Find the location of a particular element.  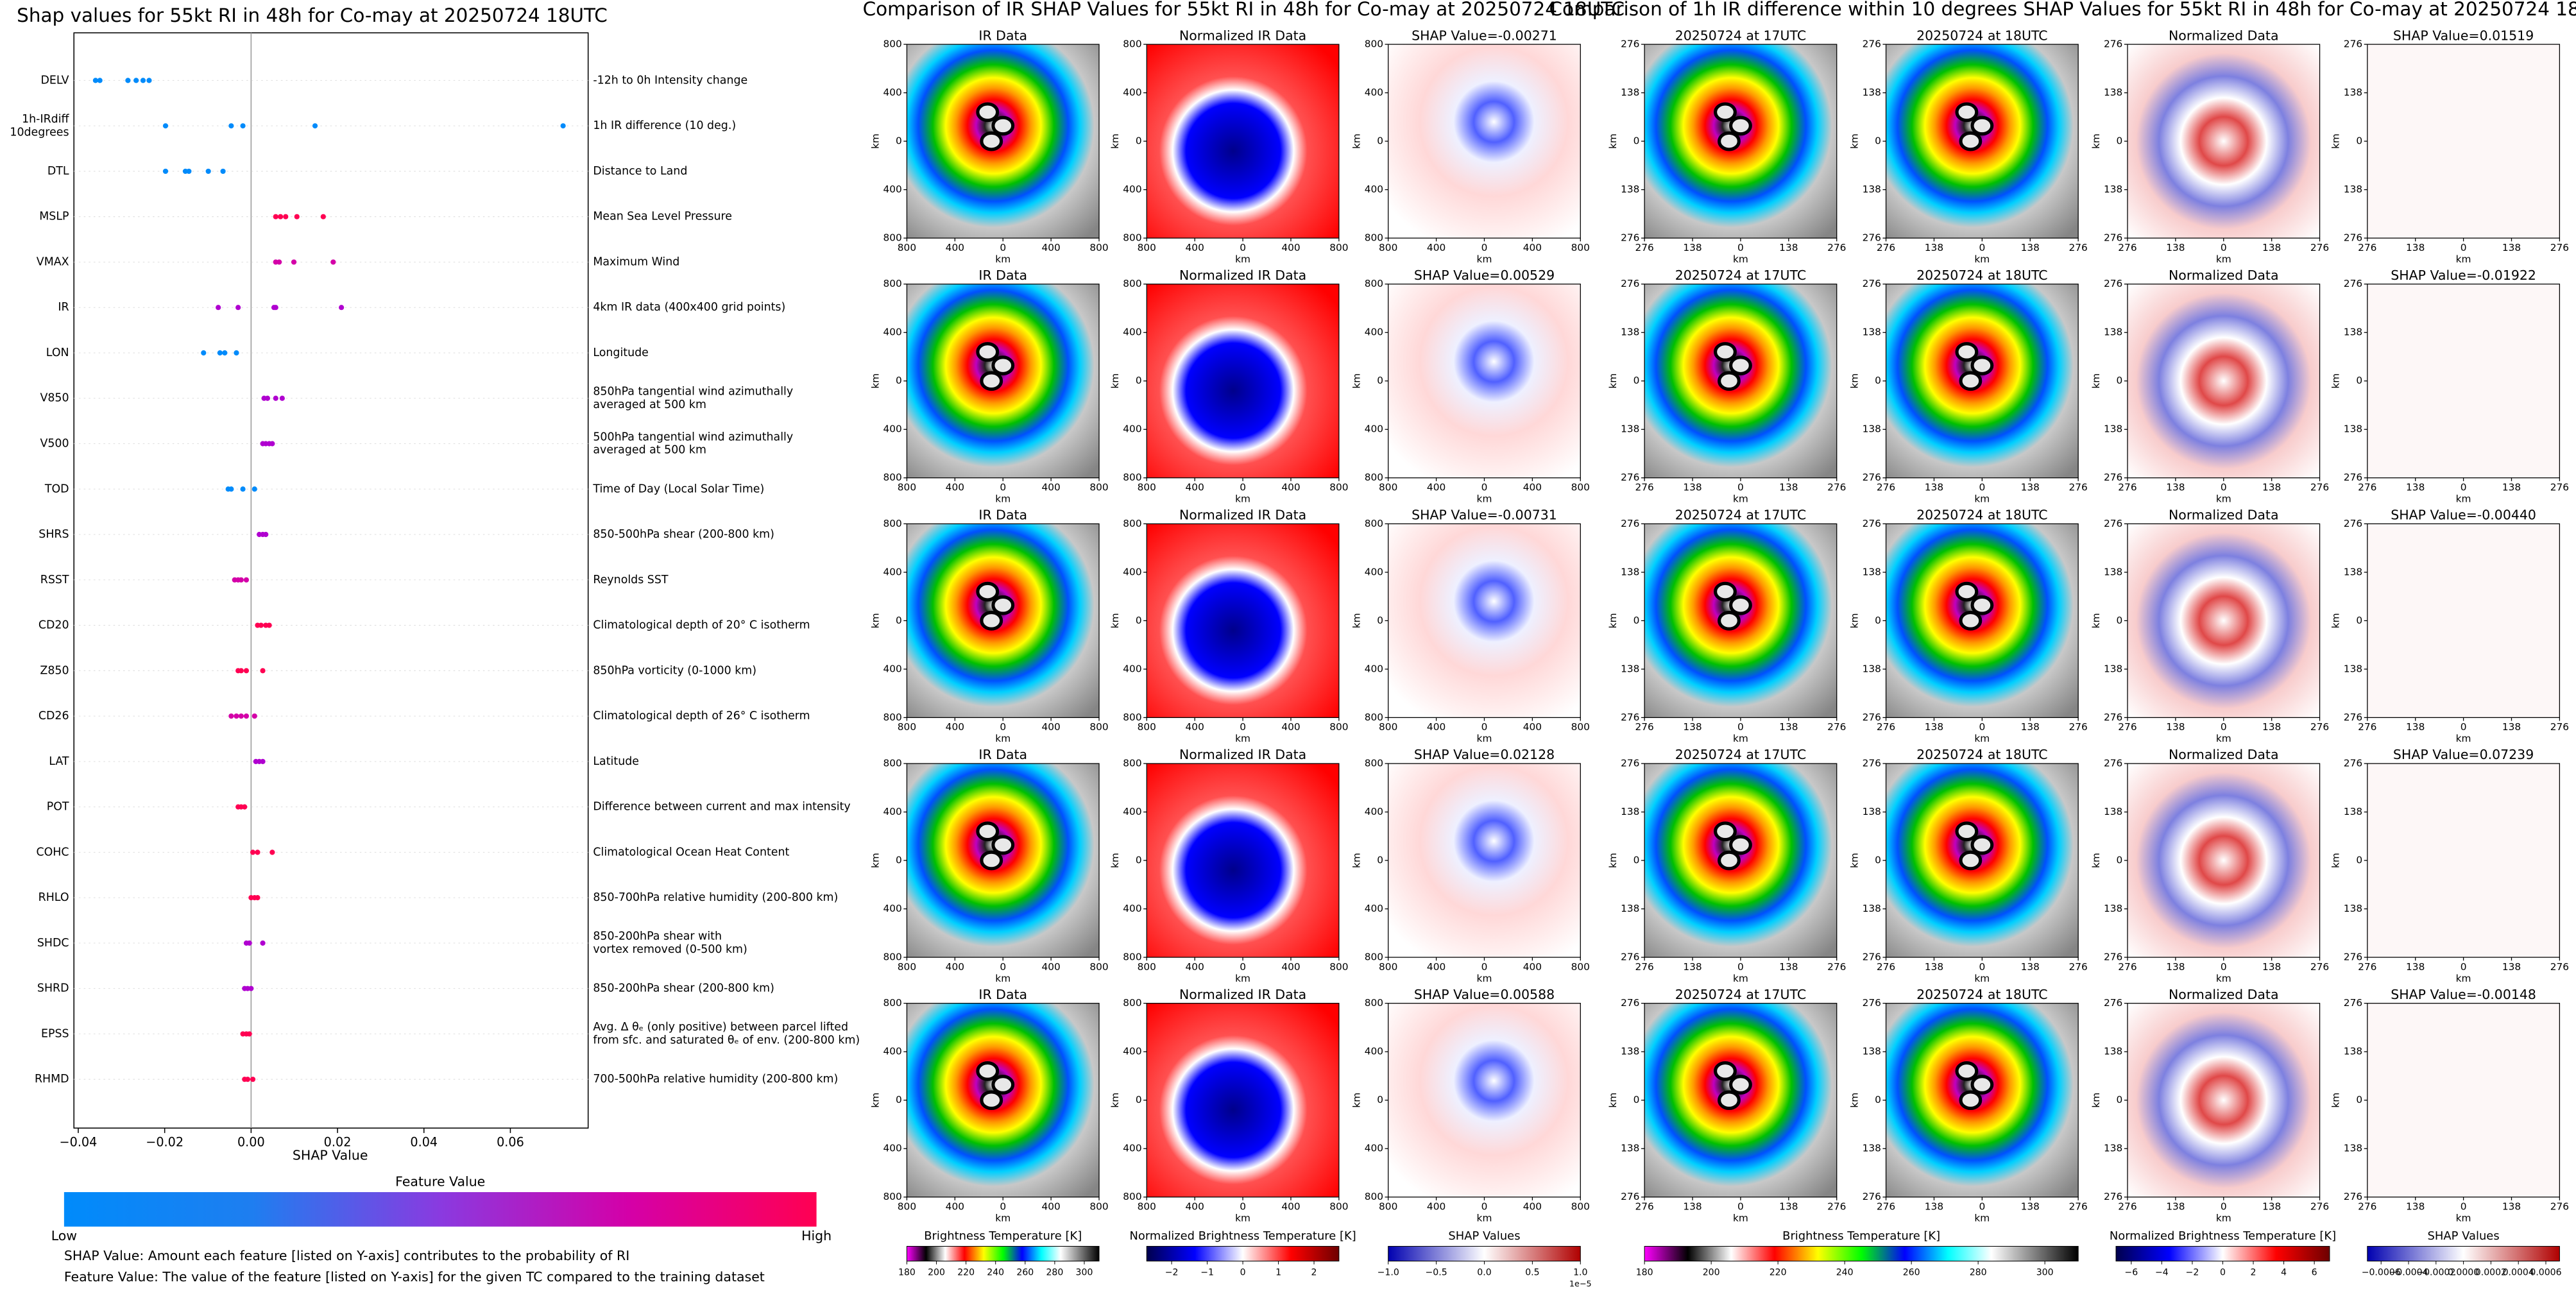

colorbar-tick-label: 0.0006 is located at coordinates (2545, 1272).